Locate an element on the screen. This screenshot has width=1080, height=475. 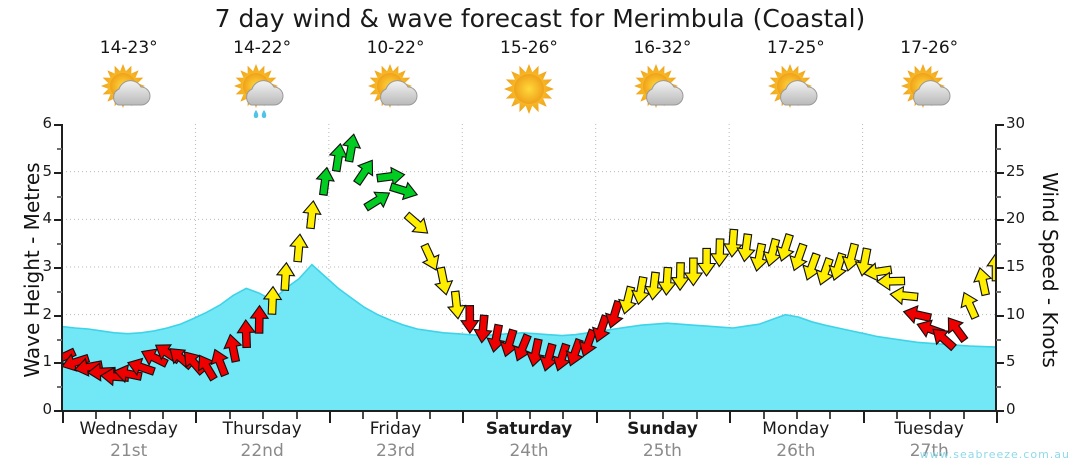
day-header: 17-26° is located at coordinates (929, 81).